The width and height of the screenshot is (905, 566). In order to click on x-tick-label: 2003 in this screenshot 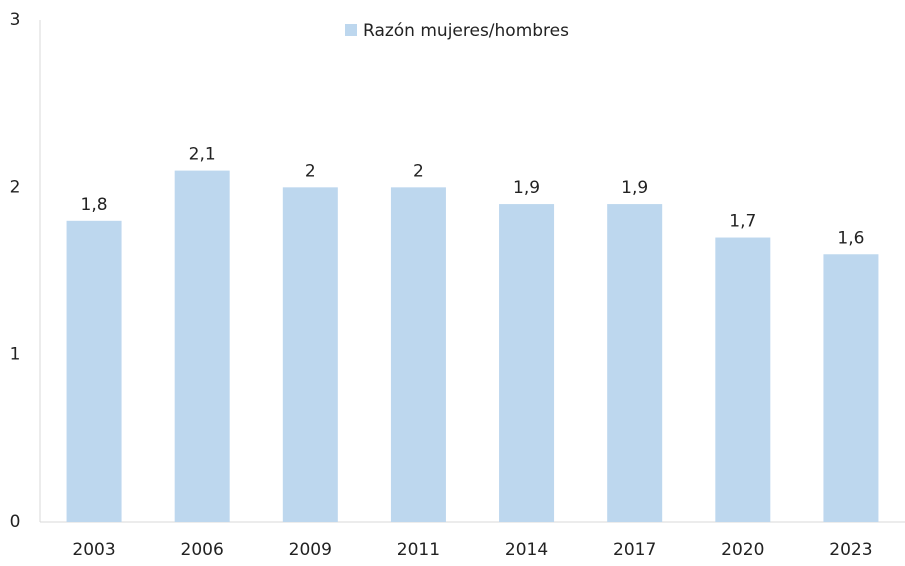, I will do `click(93, 550)`.